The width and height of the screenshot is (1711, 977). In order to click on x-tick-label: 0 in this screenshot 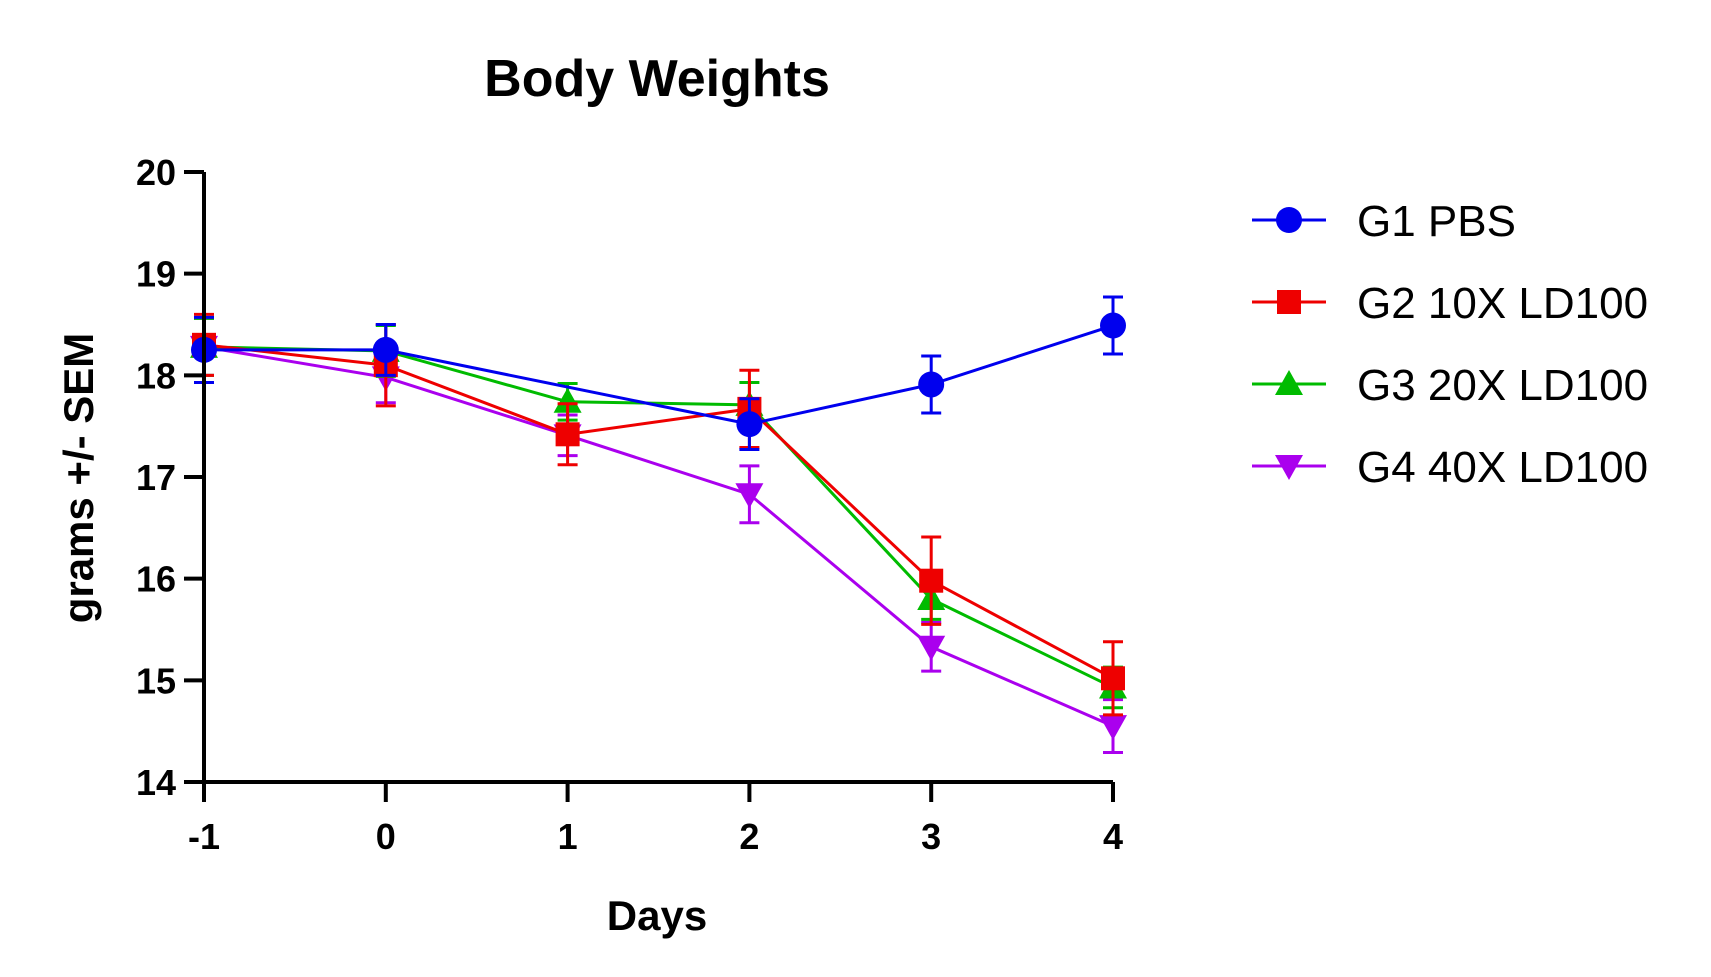, I will do `click(386, 836)`.